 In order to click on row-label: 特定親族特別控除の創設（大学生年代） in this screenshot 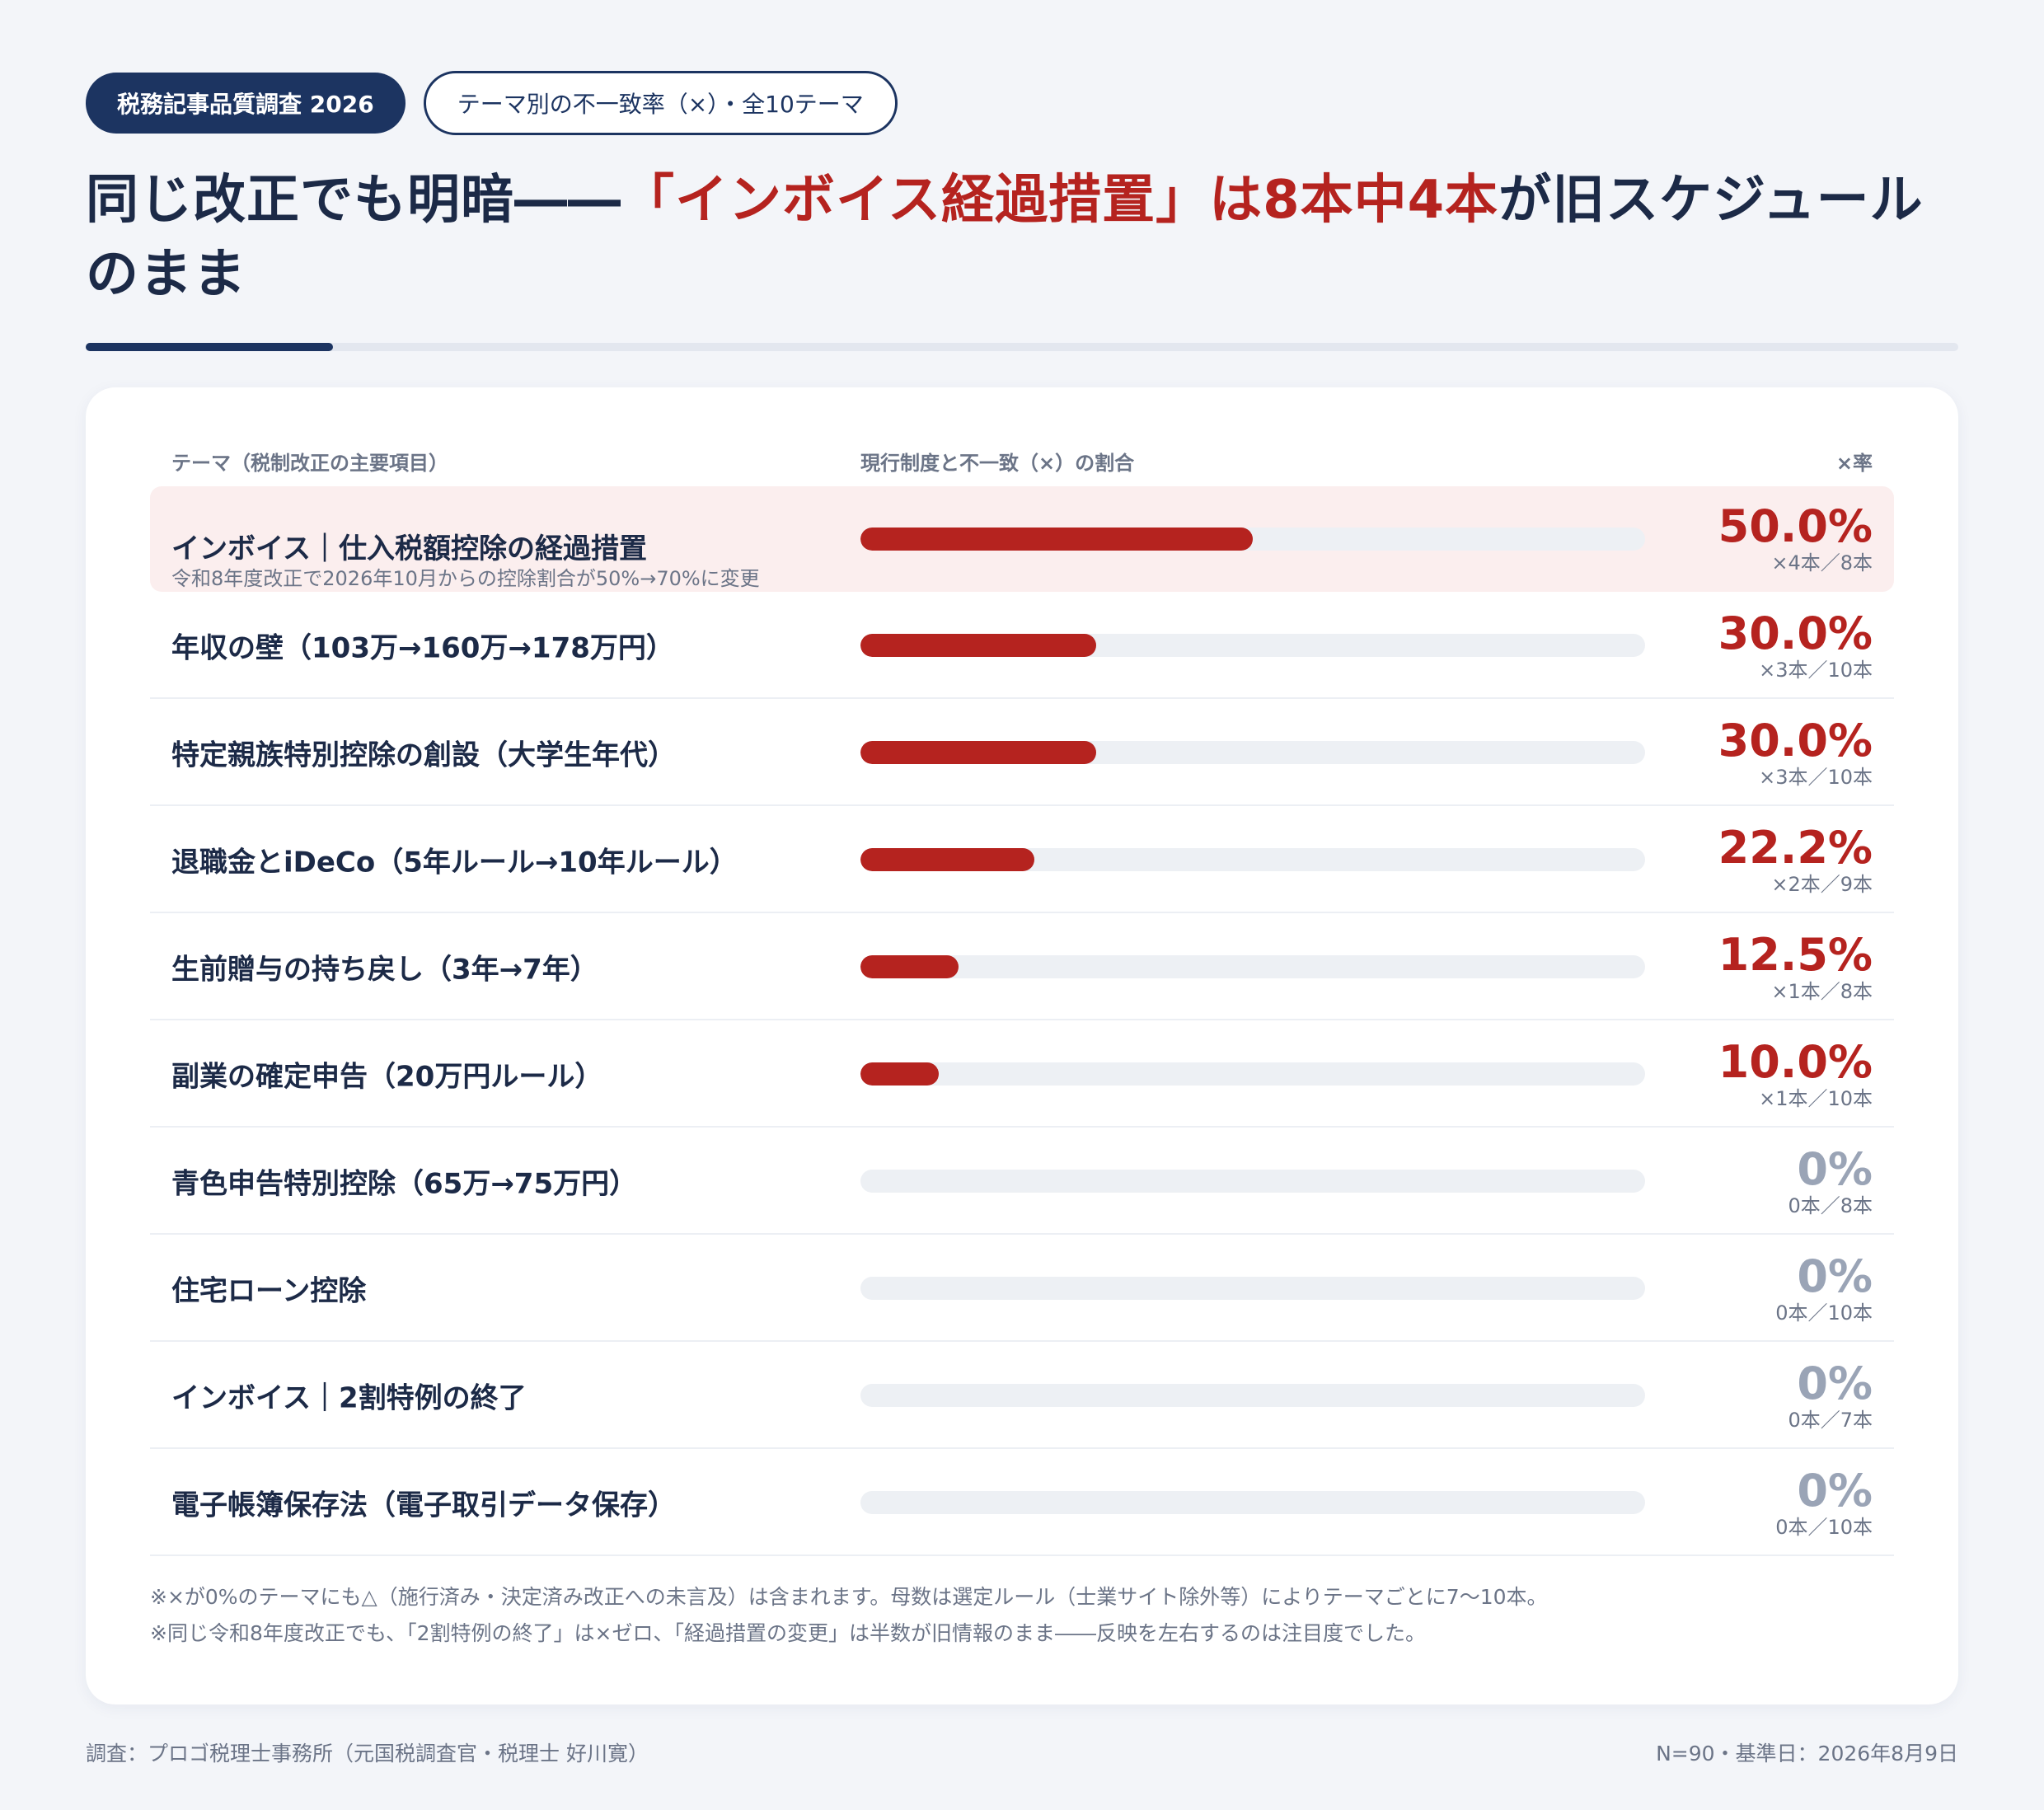, I will do `click(423, 755)`.